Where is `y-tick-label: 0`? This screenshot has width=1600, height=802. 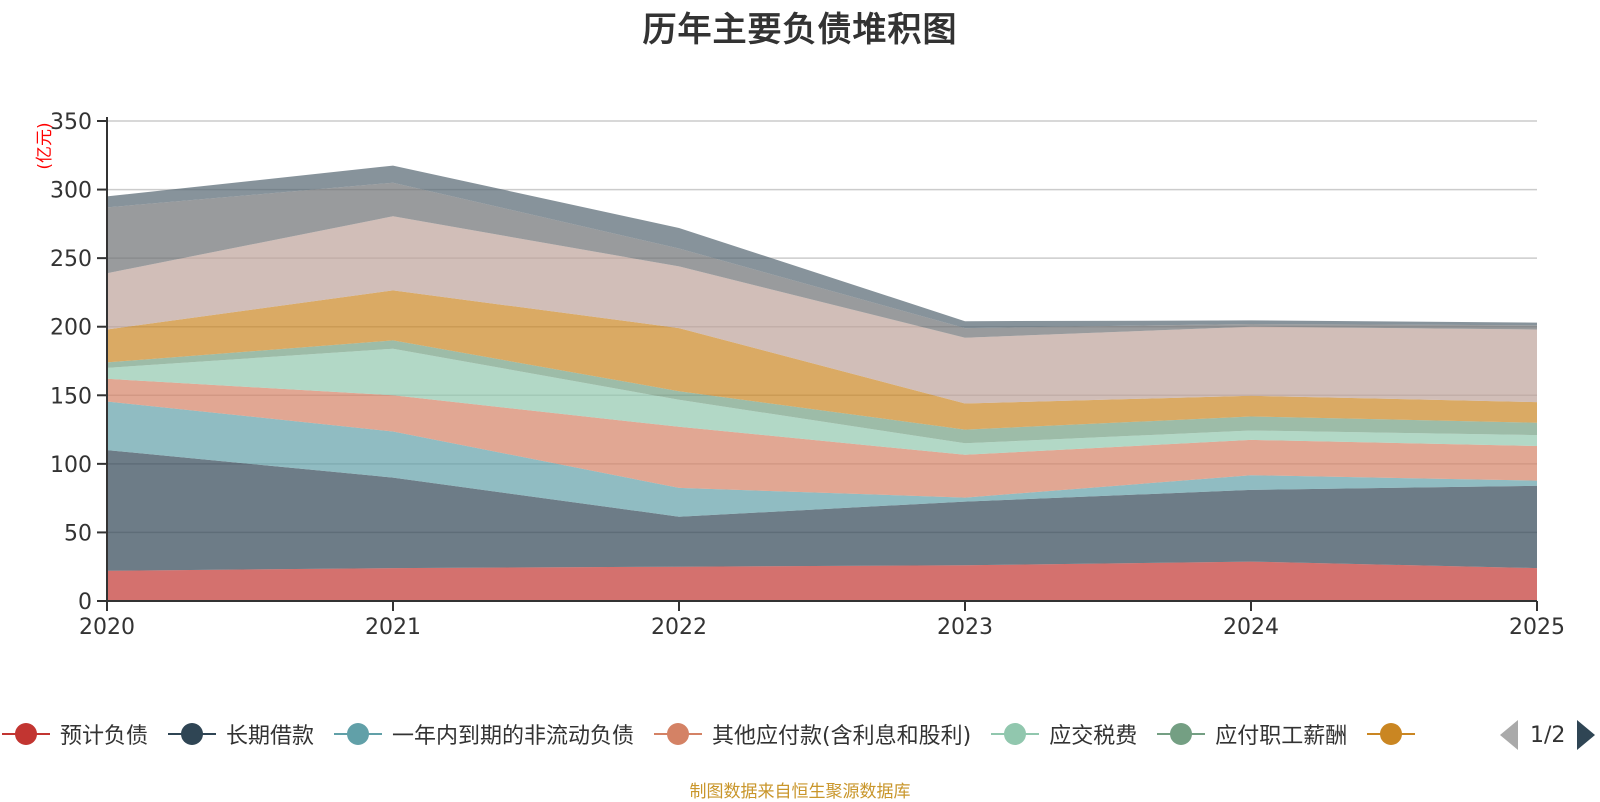 y-tick-label: 0 is located at coordinates (85, 602).